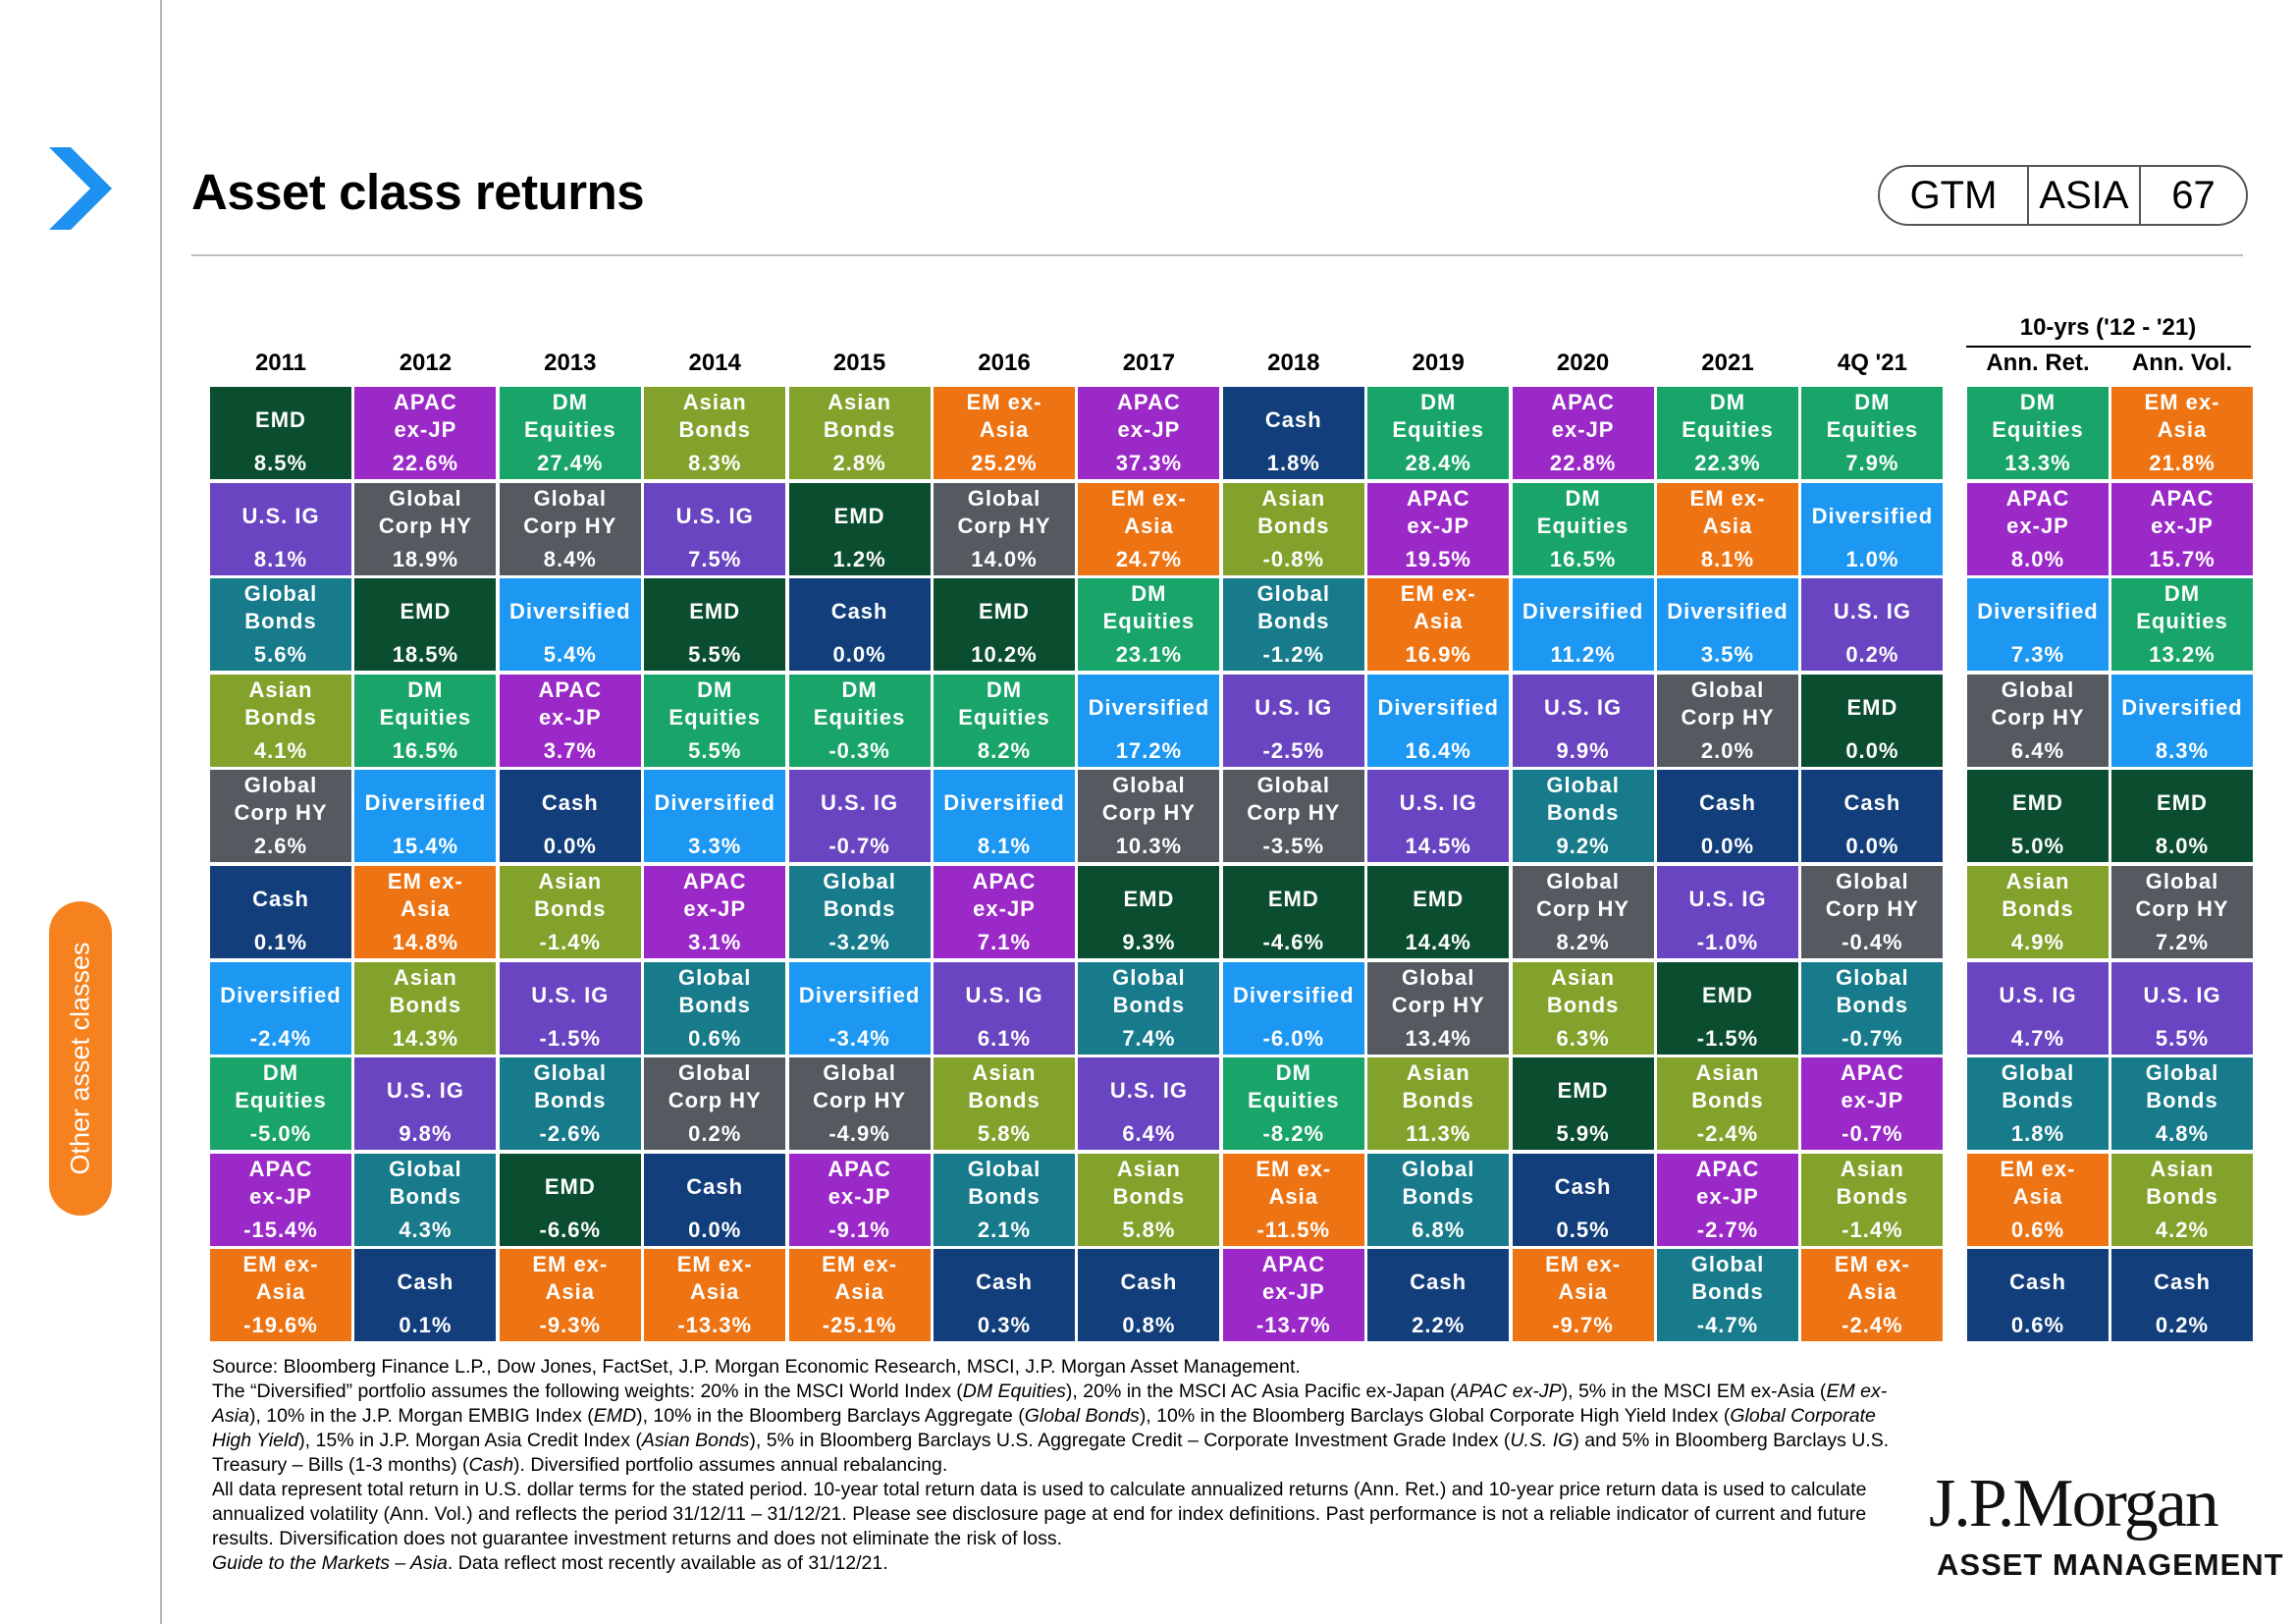 This screenshot has width=2296, height=1624. Describe the element at coordinates (570, 1008) in the screenshot. I see `return-cell: U.S. IG -1.5%` at that location.